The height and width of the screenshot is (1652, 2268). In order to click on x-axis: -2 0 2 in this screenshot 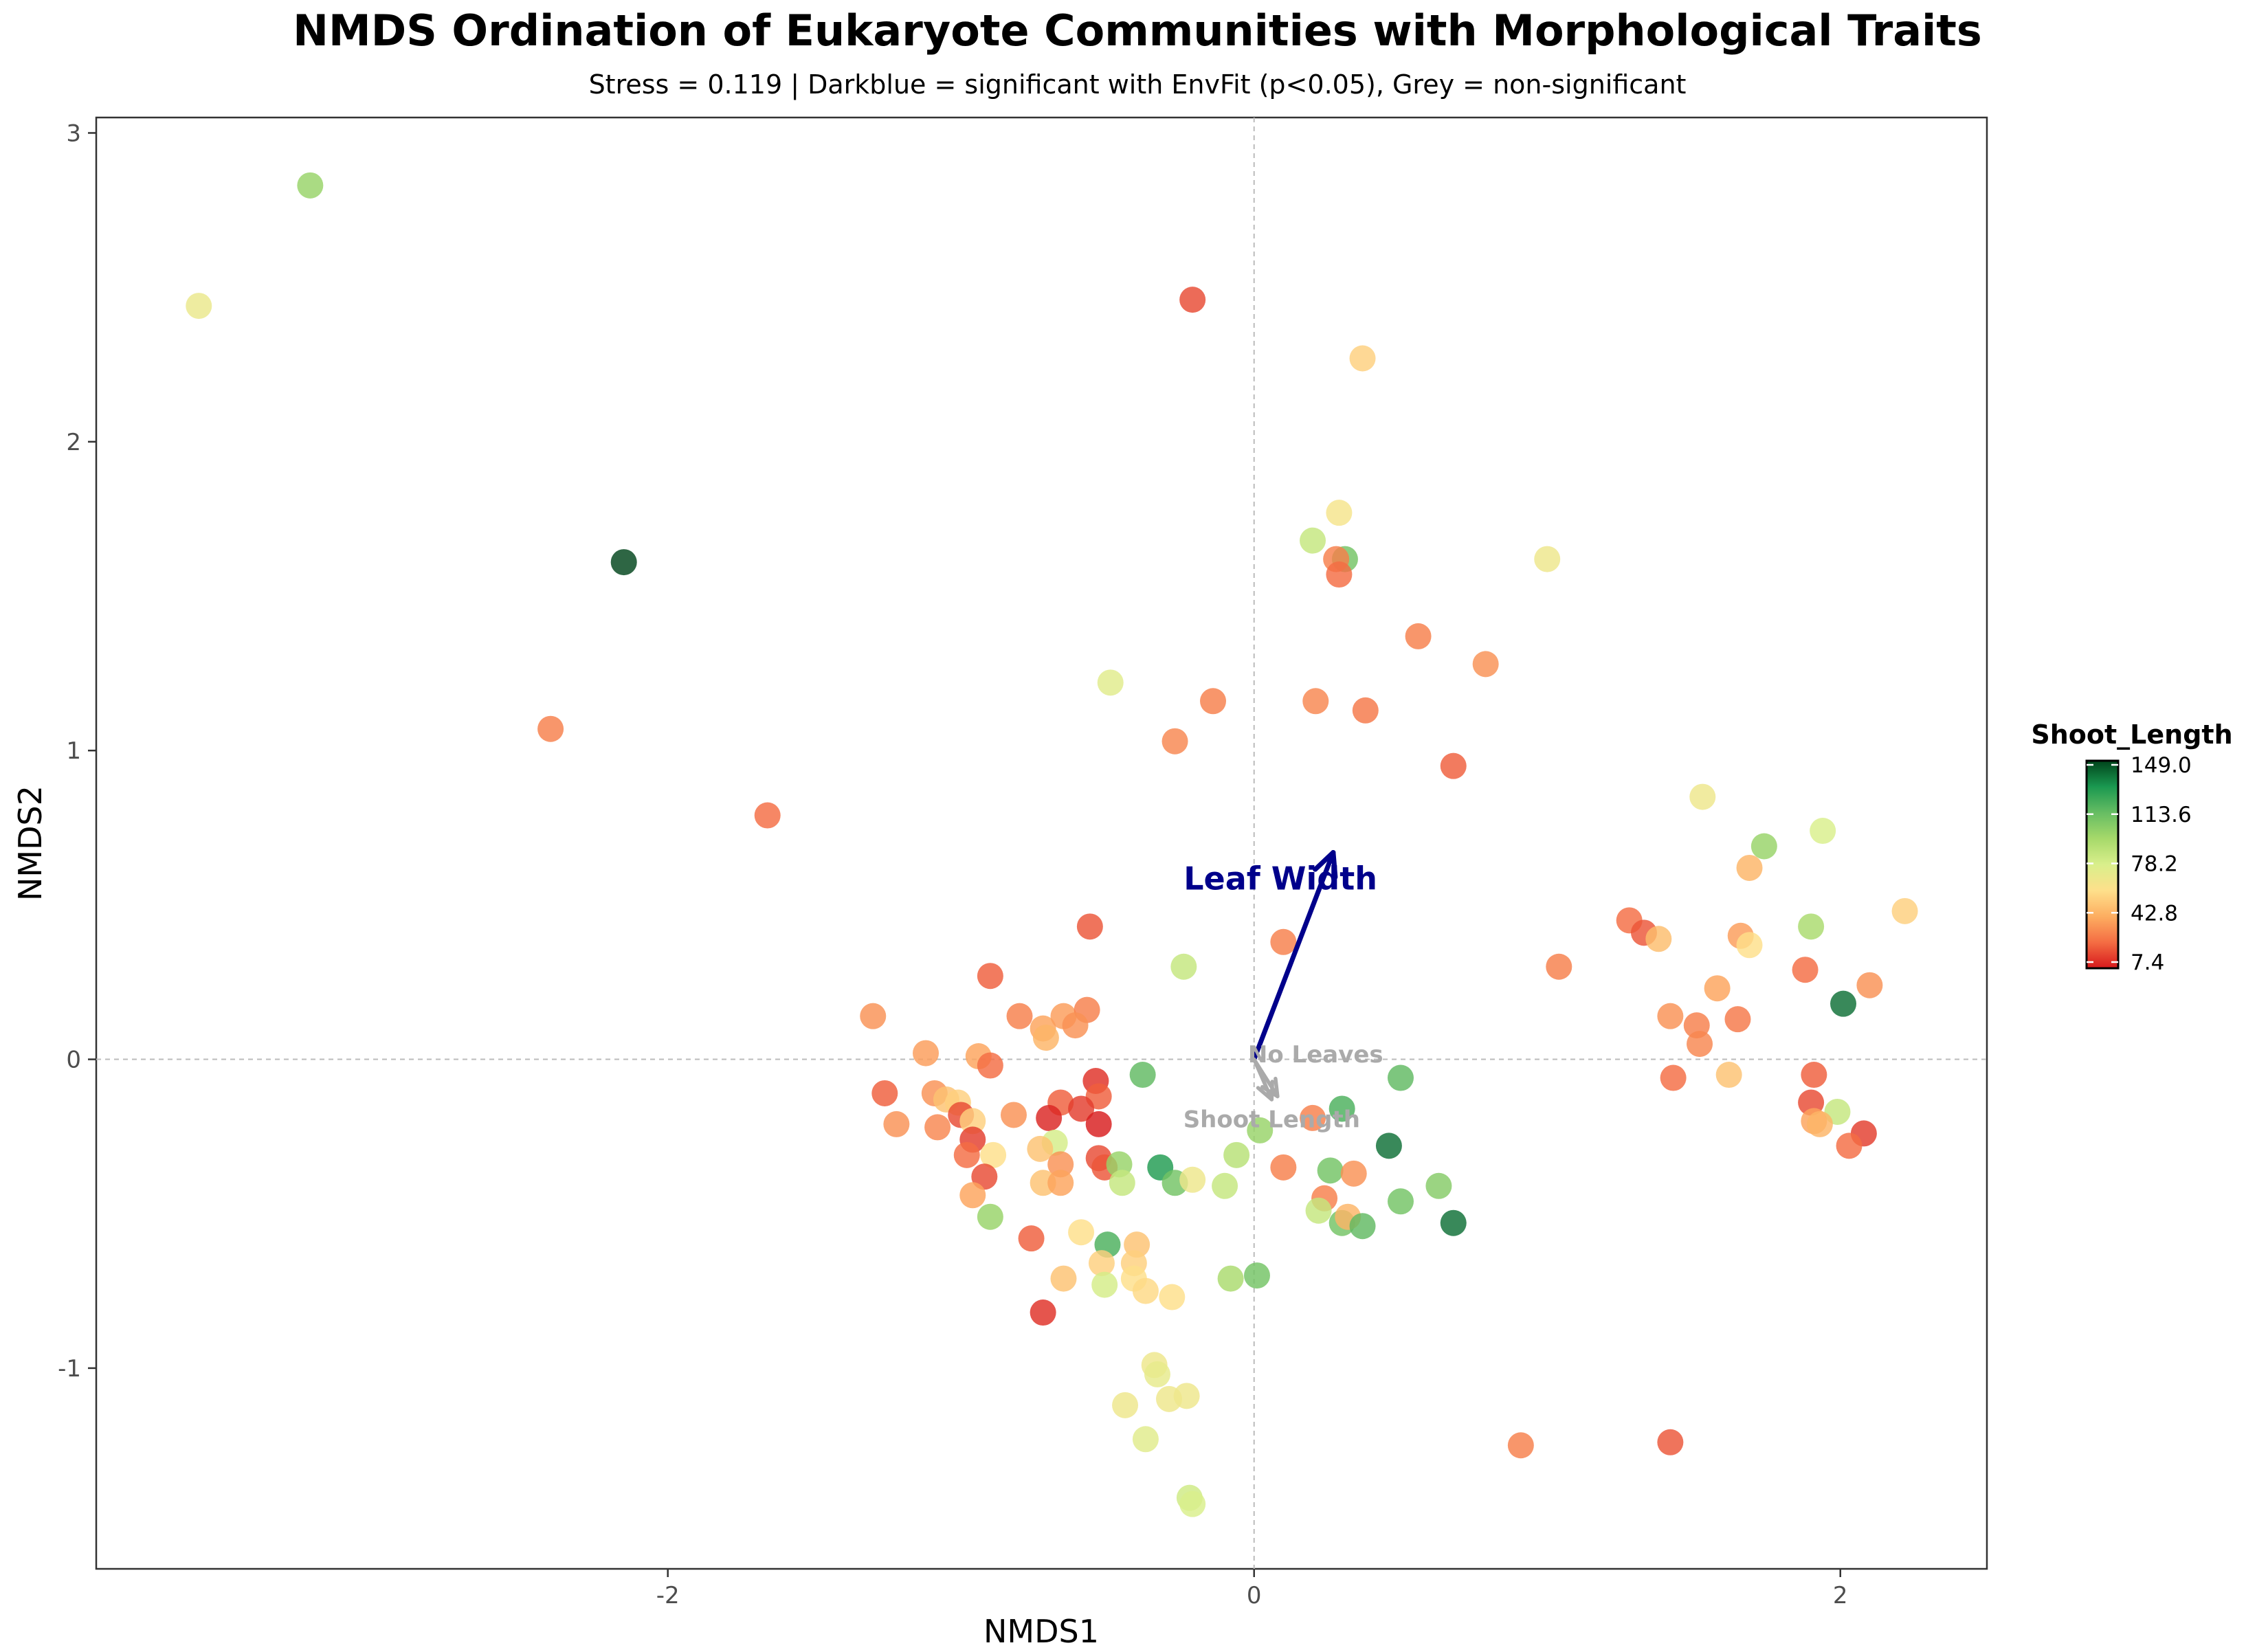, I will do `click(1252, 1589)`.